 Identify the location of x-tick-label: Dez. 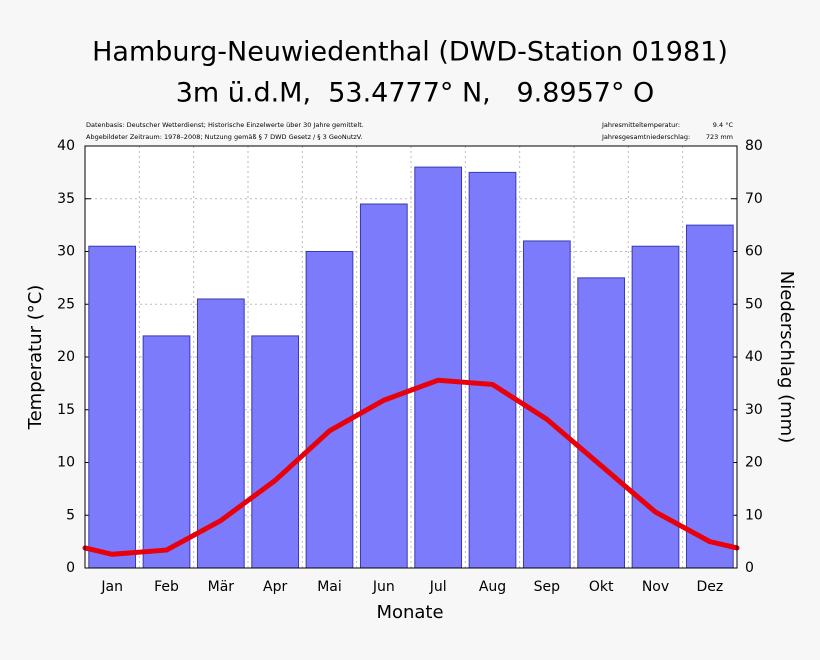
(709, 587).